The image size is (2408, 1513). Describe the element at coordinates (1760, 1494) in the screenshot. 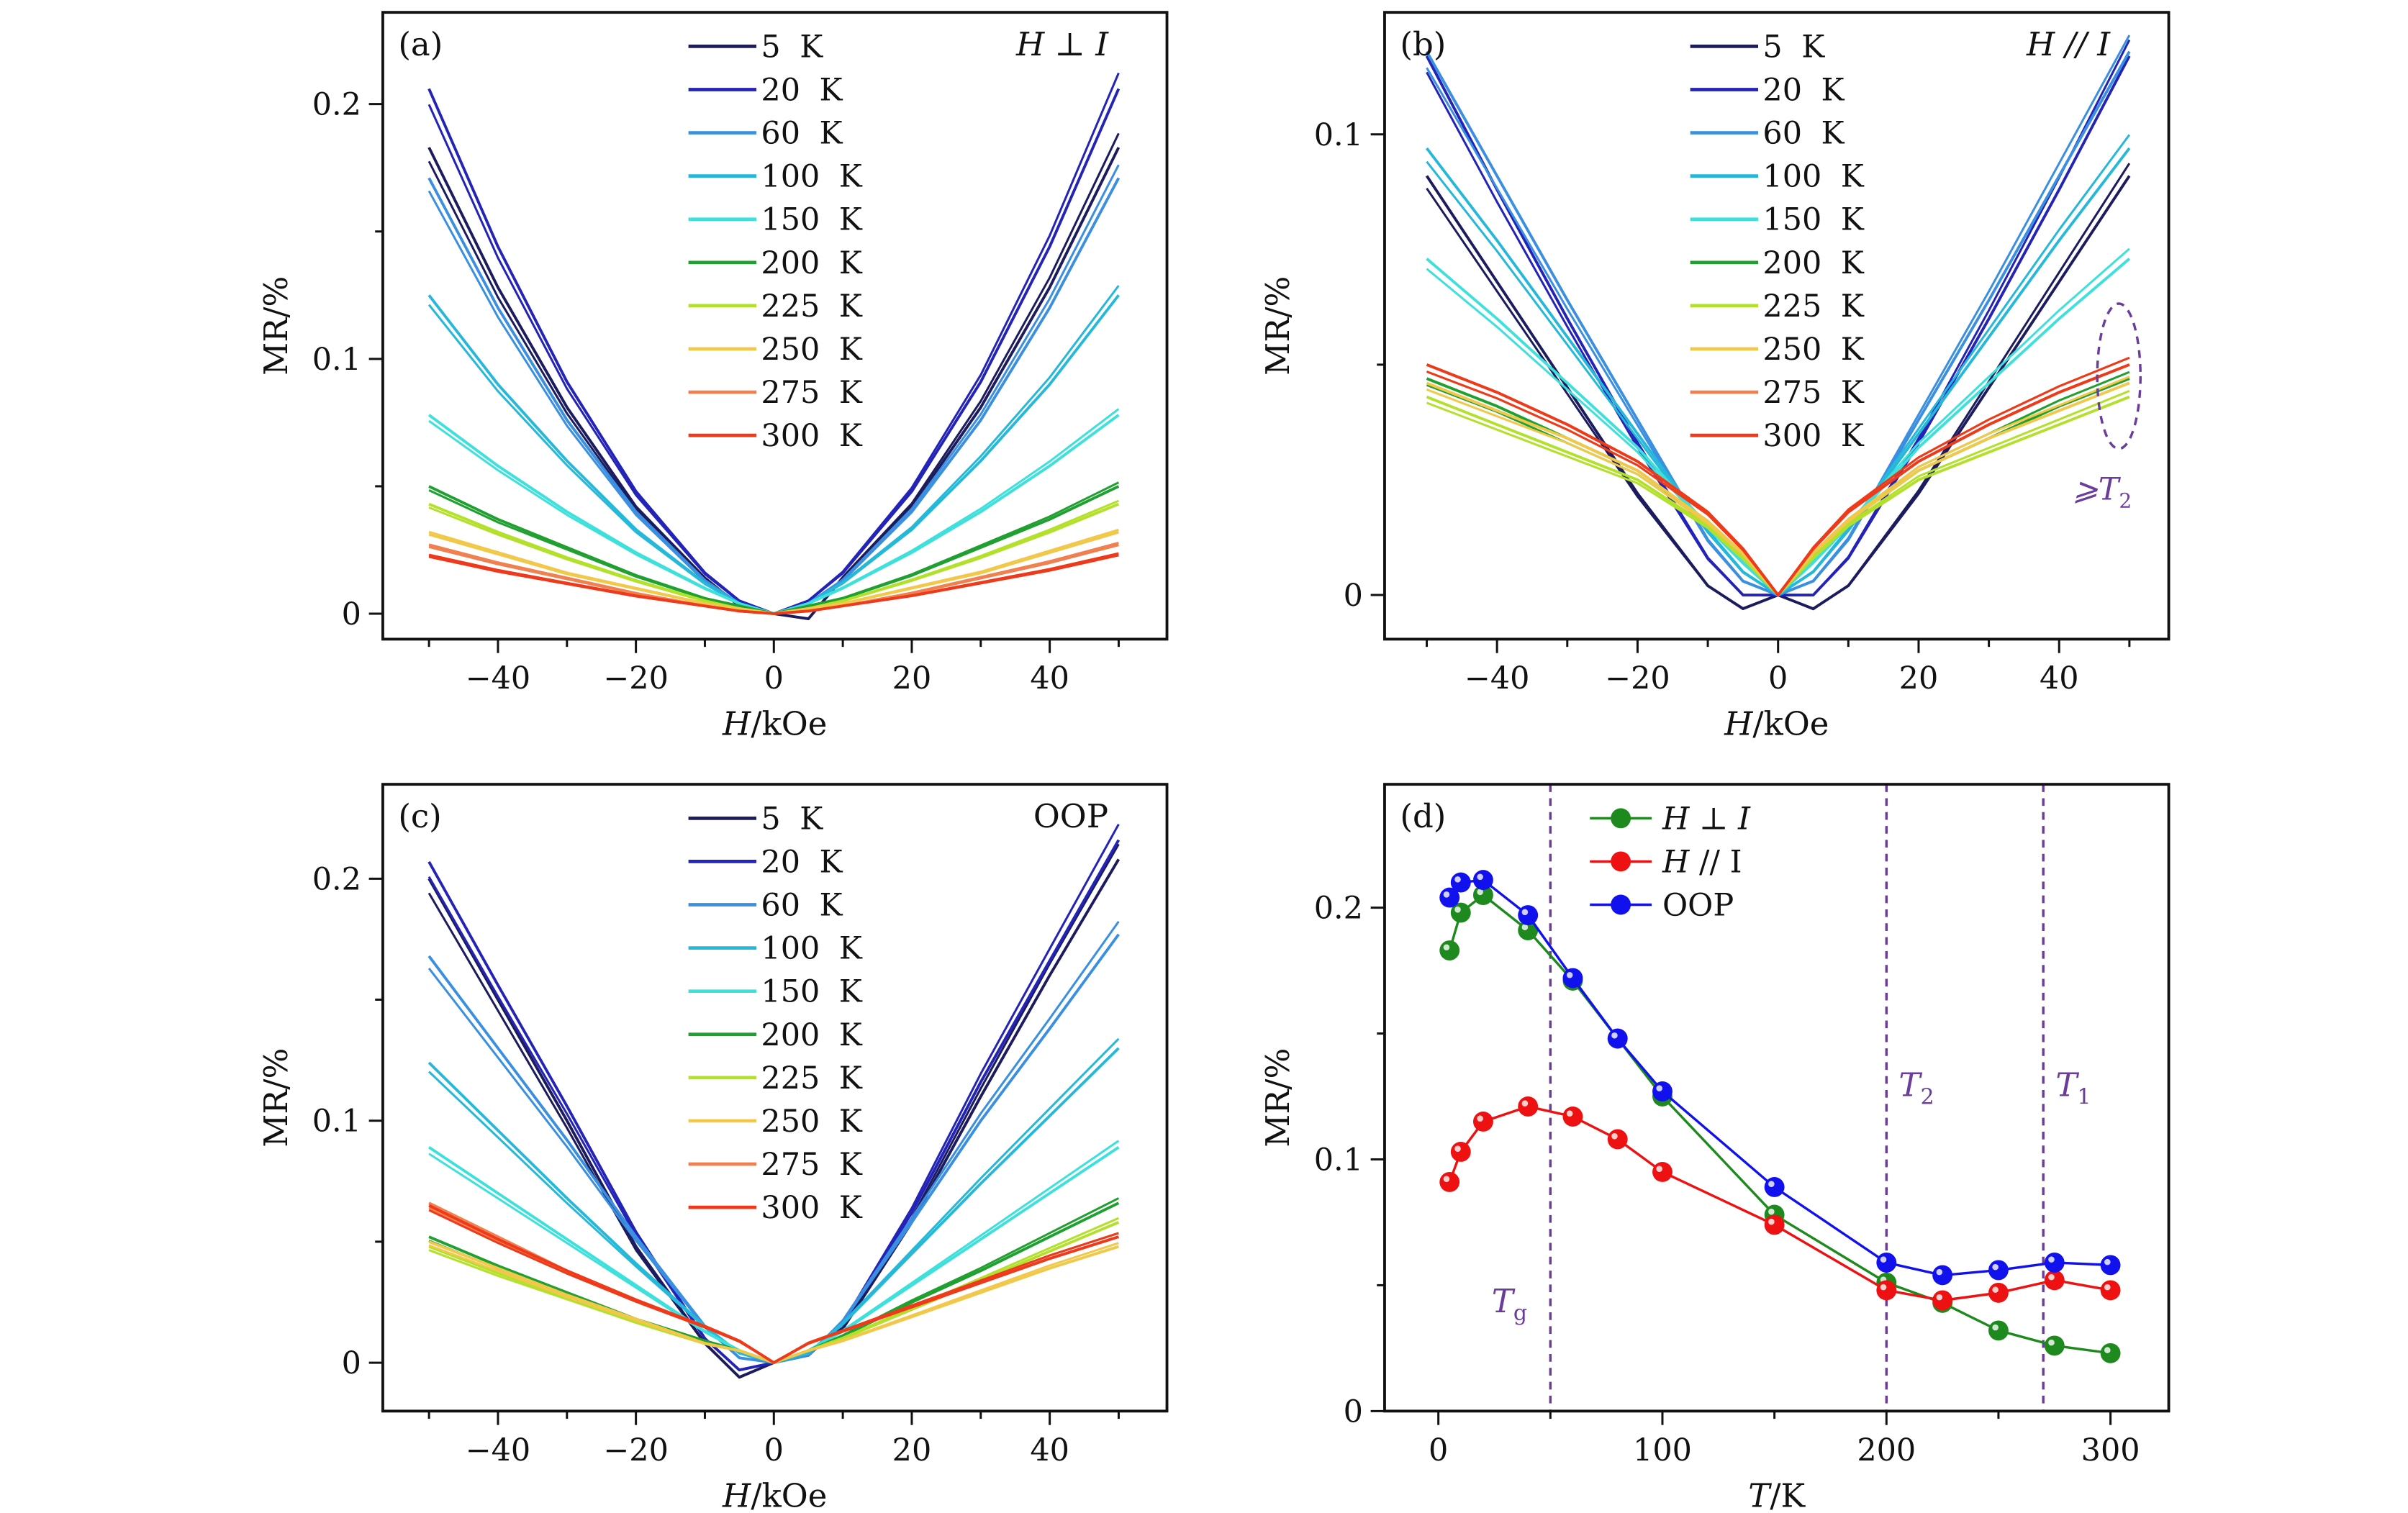

I see `x-axis-variable: T` at that location.